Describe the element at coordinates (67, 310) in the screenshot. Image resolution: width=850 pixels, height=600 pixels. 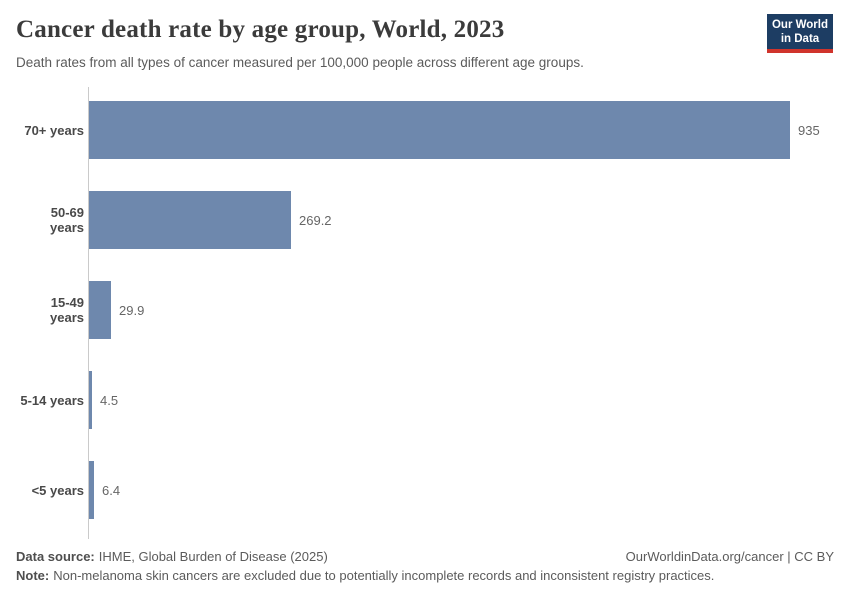
I see `category-label: 15-49 years` at that location.